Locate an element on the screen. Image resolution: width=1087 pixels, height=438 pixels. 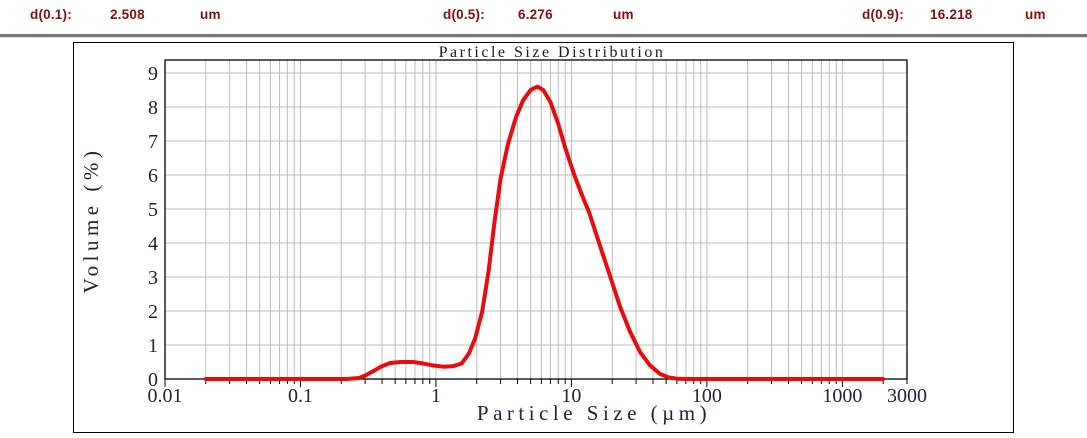
stat-d05-value: 6.276 is located at coordinates (535, 14).